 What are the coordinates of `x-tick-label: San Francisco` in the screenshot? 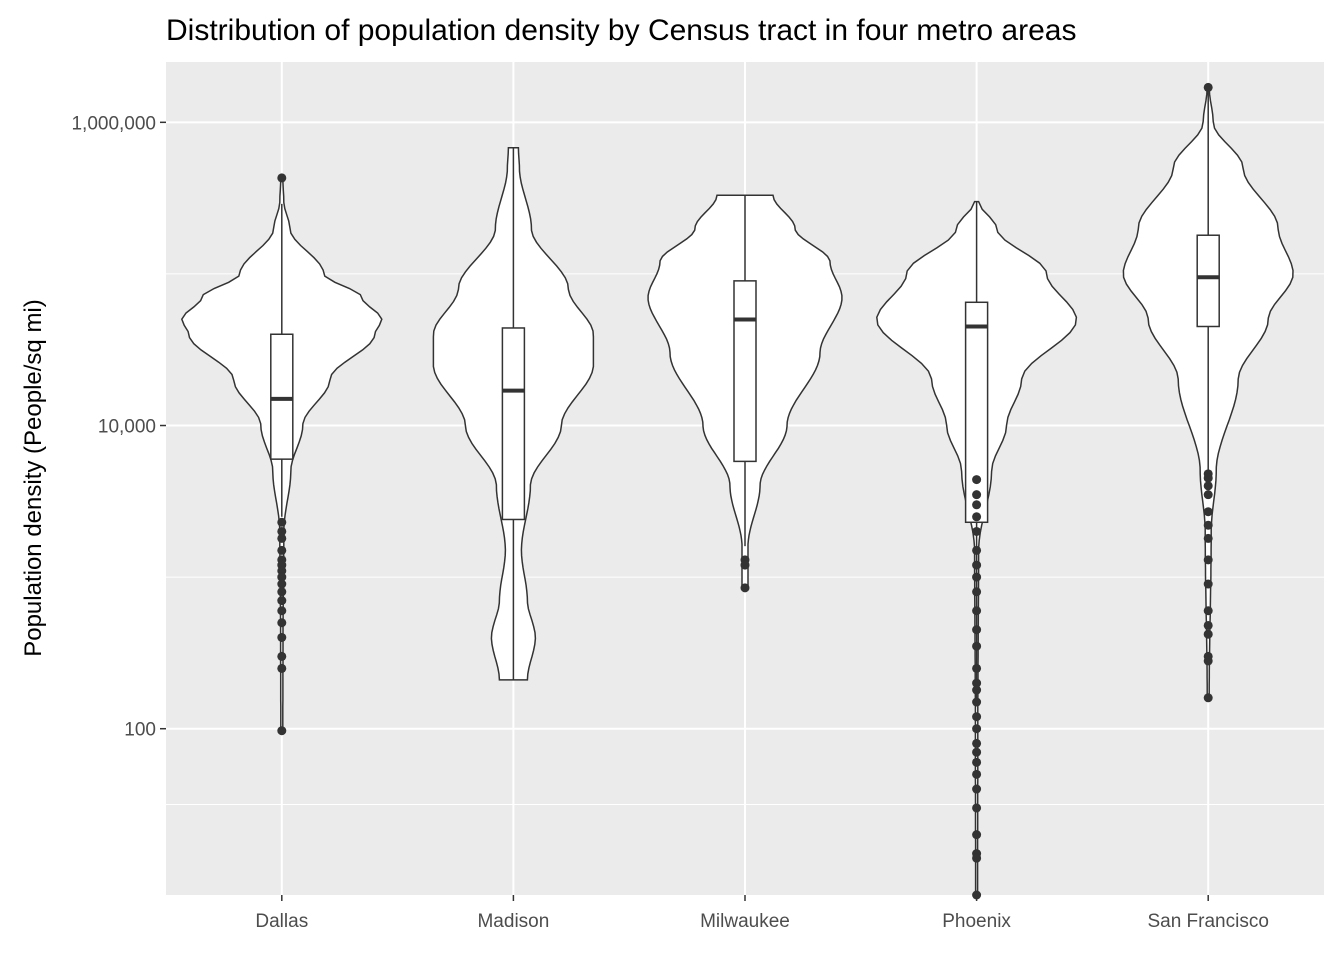 It's located at (1207, 921).